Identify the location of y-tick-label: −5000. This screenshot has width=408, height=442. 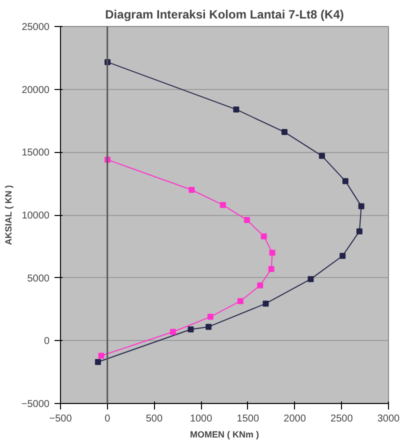
(35, 404).